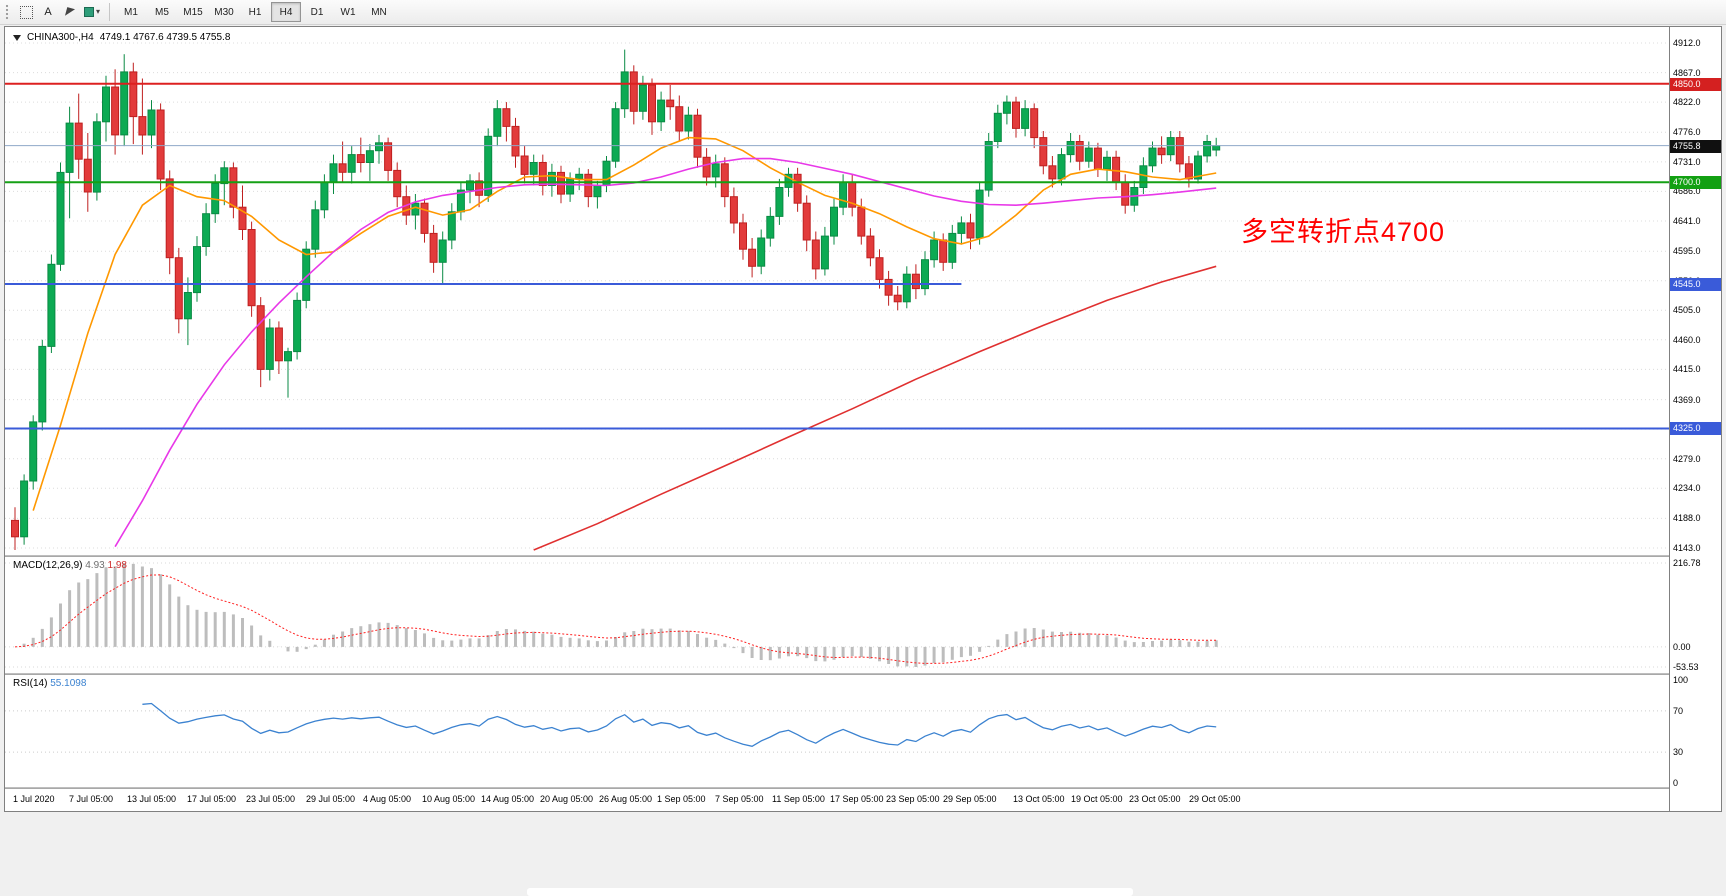  What do you see at coordinates (1682, 646) in the screenshot?
I see `macd-axis-label: 0.00` at bounding box center [1682, 646].